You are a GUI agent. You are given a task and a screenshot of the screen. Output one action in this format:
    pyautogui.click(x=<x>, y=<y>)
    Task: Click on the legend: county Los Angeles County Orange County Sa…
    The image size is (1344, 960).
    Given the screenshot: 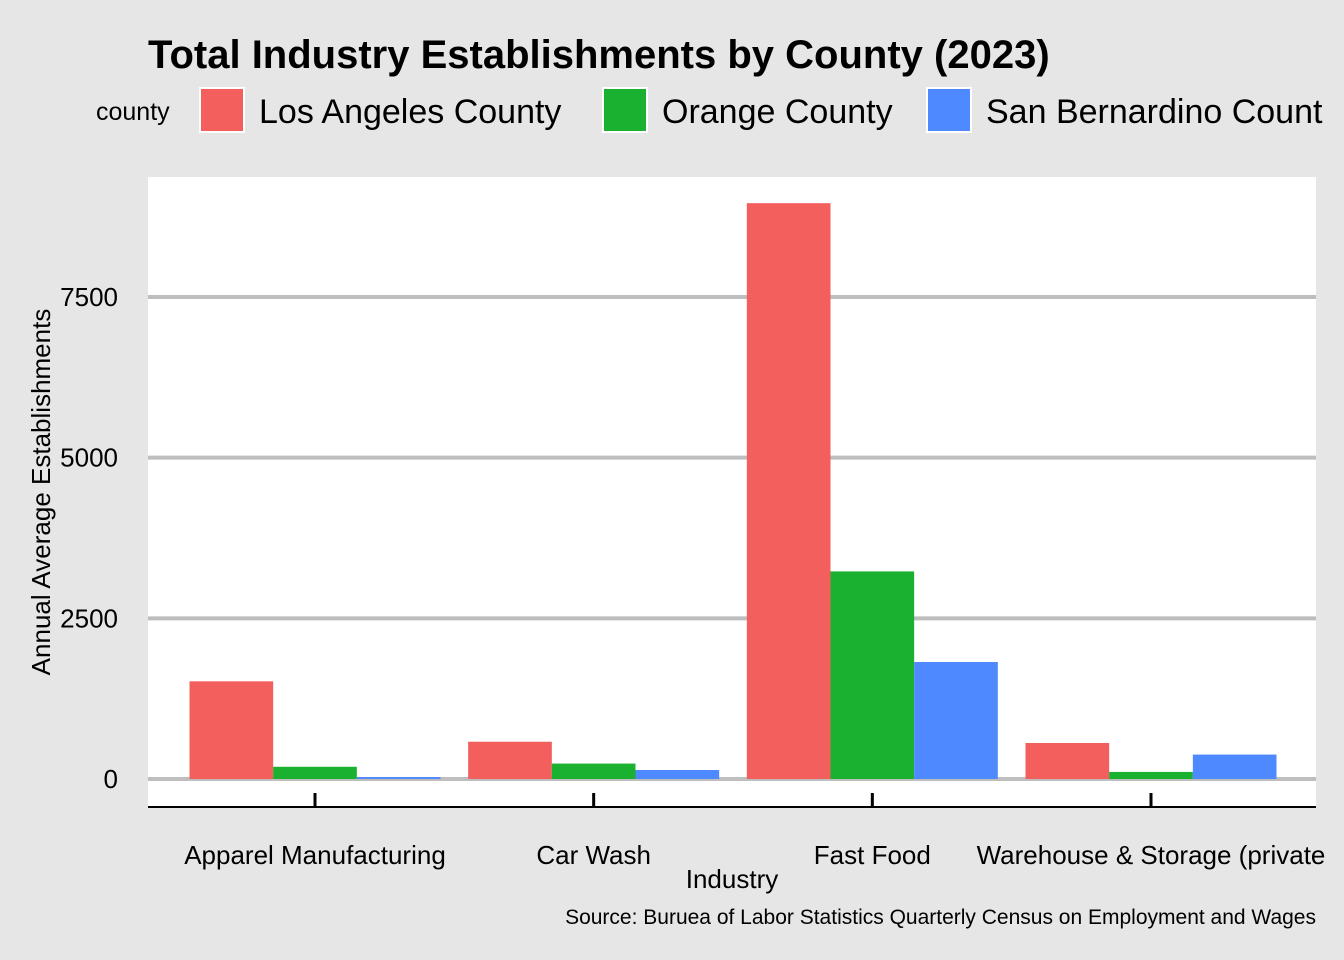 What is the action you would take?
    pyautogui.click(x=709, y=110)
    